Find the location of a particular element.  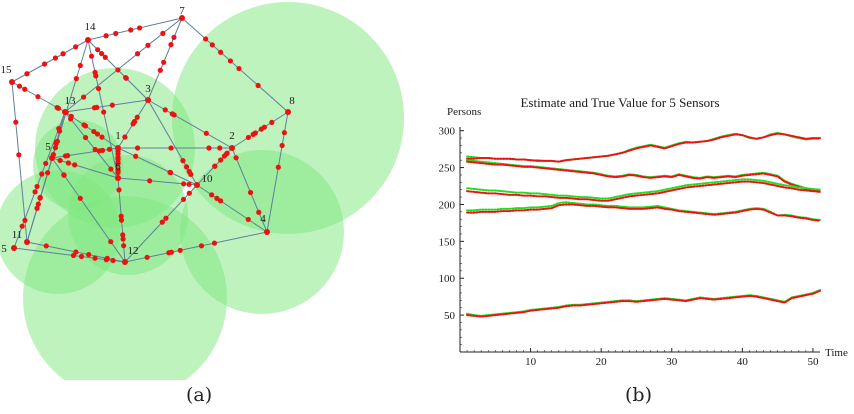

y-tick-label: 250 is located at coordinates (447, 169).